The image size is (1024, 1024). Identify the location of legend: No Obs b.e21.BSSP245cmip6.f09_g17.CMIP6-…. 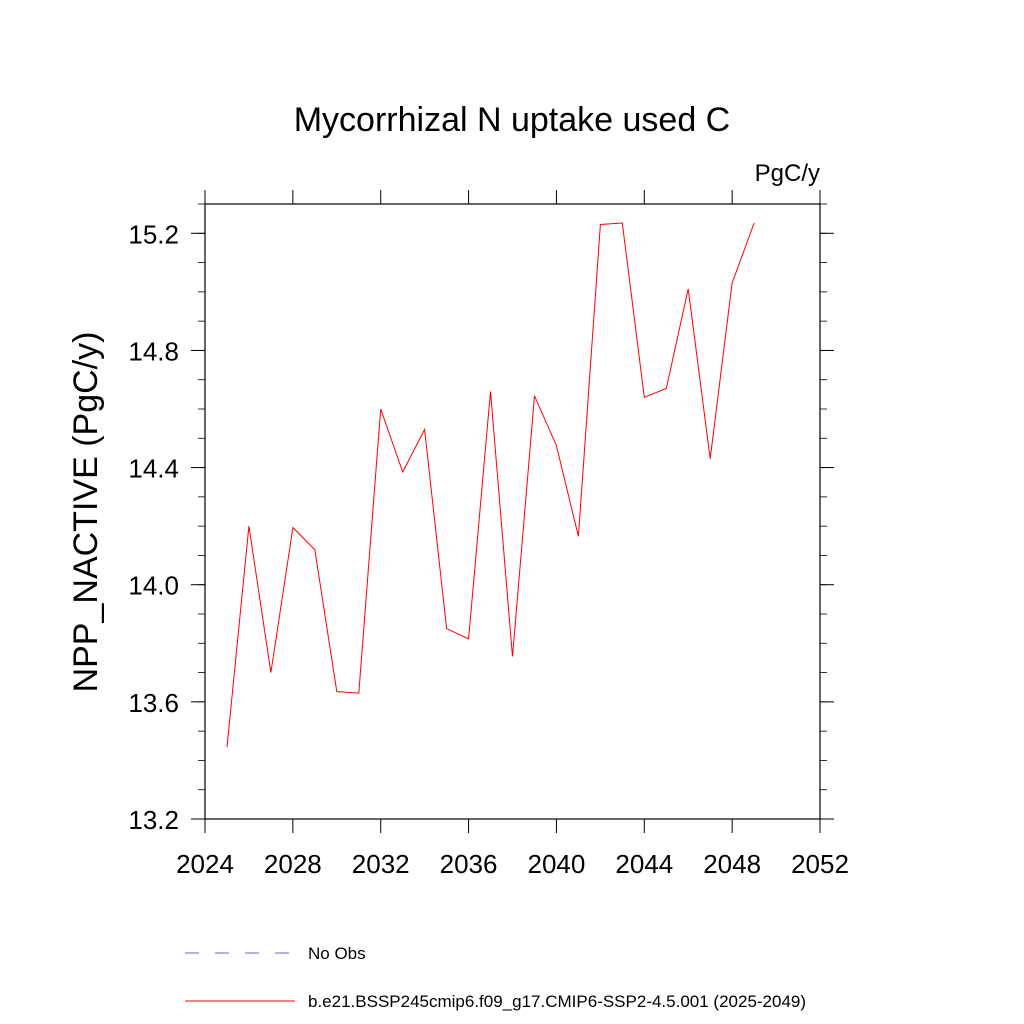
(495, 977).